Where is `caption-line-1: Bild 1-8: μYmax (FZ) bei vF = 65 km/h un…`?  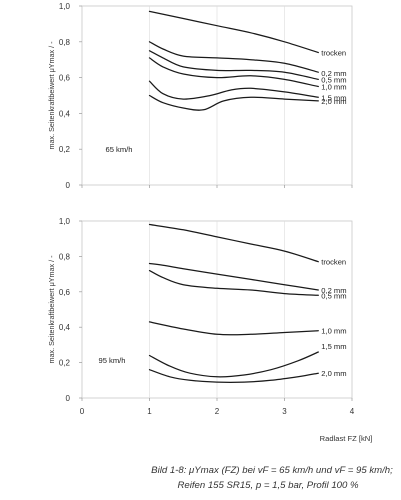
caption-line-1: Bild 1-8: μYmax (FZ) bei vF = 65 km/h un… is located at coordinates (272, 470).